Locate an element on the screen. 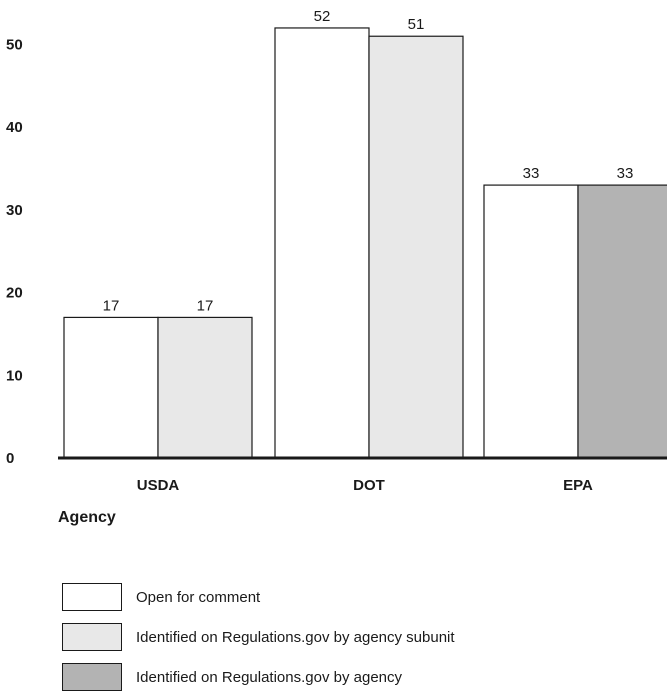 The image size is (667, 694). legend-label: Open for comment is located at coordinates (198, 597).